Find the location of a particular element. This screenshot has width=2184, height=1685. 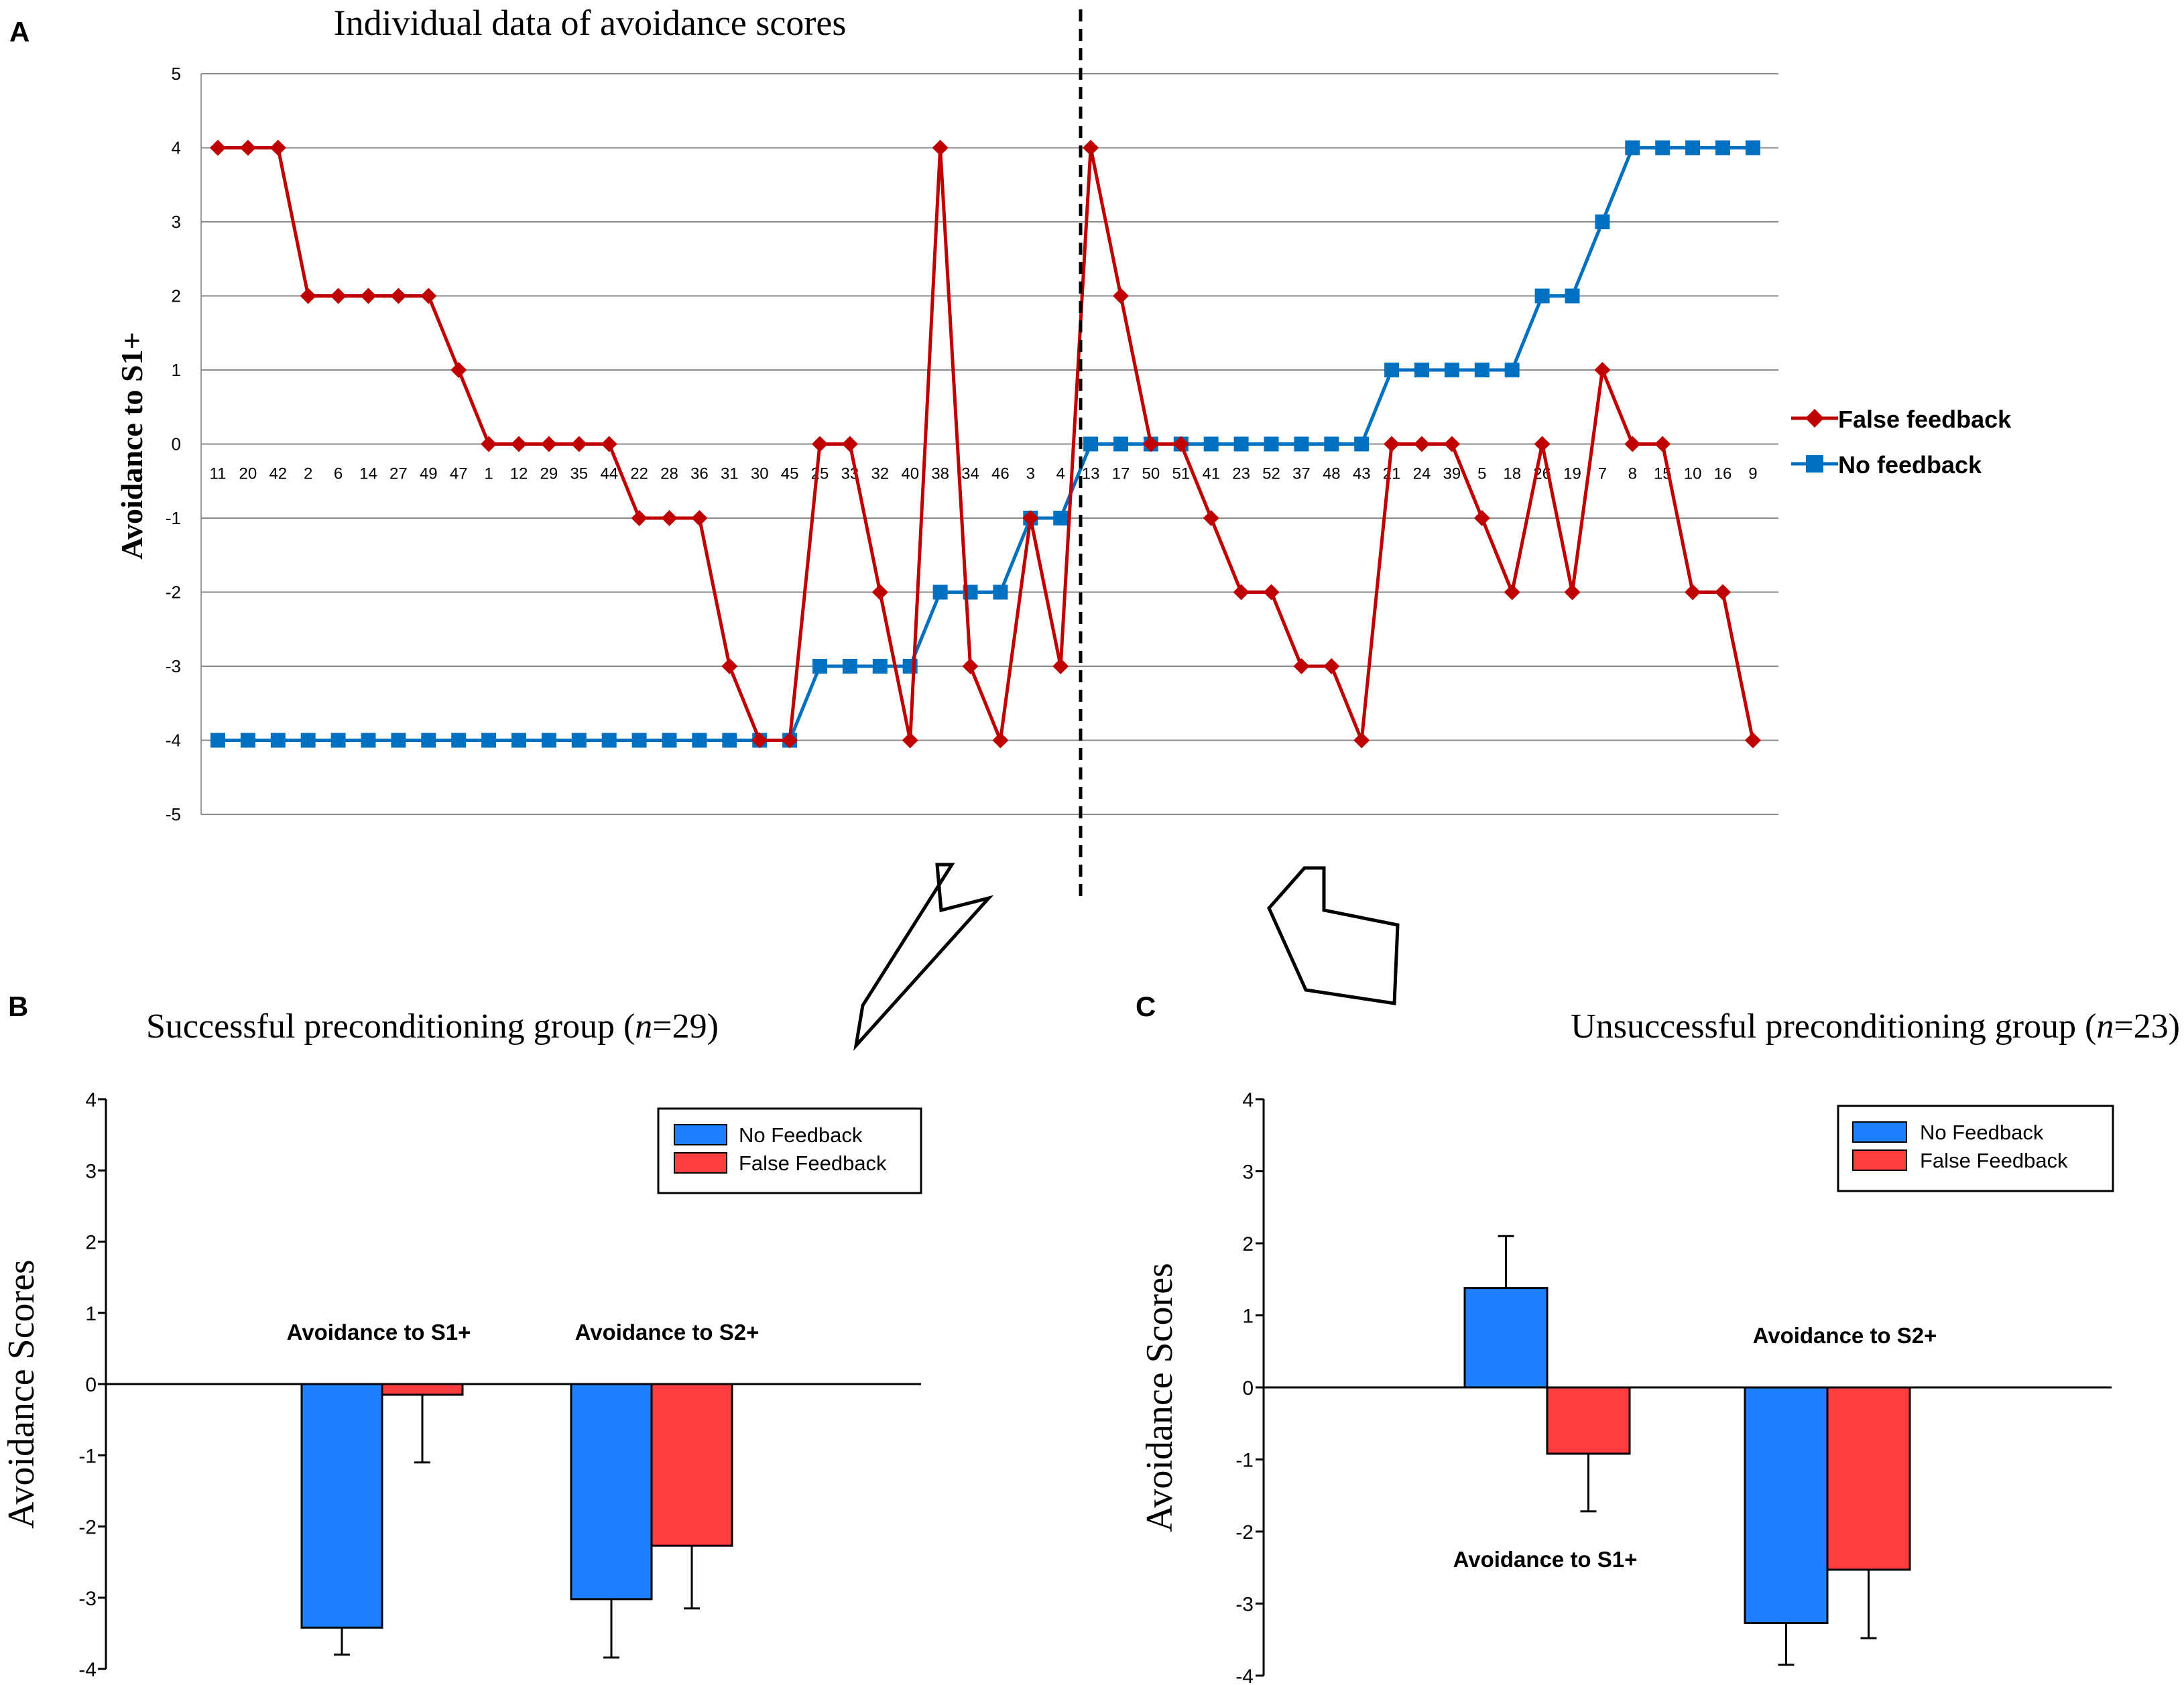

panel-c-axes: 4 3 2 1 0 -1 -2 -3 -4 is located at coordinates (1673, 1387).